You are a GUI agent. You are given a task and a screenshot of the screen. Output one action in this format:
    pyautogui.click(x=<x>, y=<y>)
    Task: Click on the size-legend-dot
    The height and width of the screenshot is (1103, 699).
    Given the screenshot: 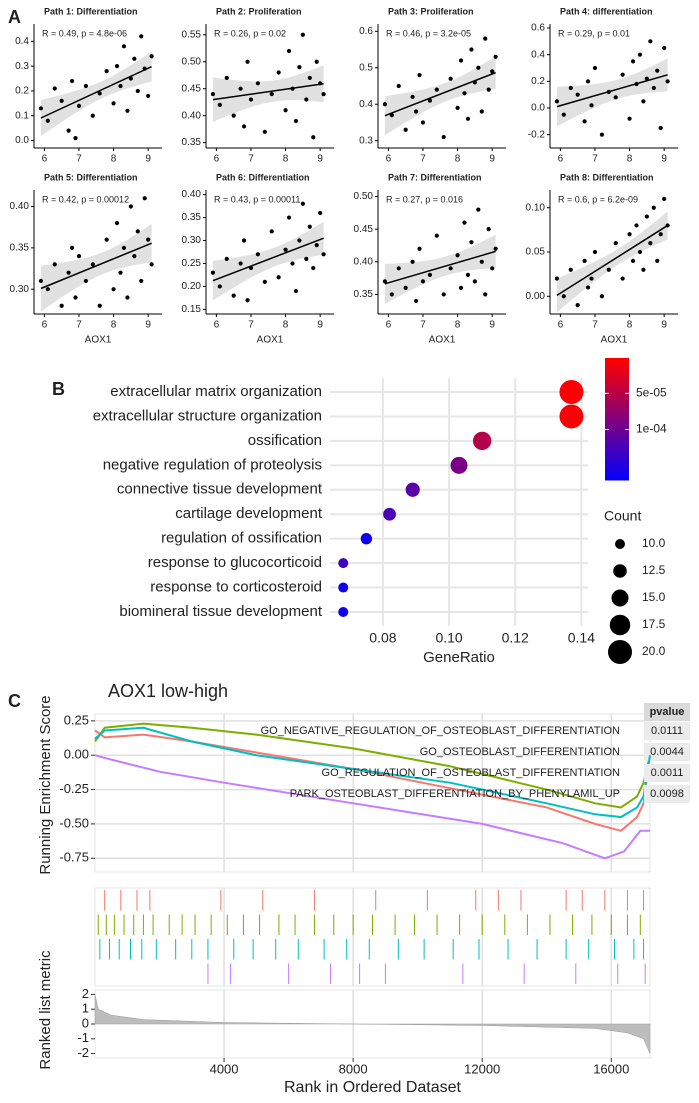 What is the action you would take?
    pyautogui.click(x=620, y=571)
    